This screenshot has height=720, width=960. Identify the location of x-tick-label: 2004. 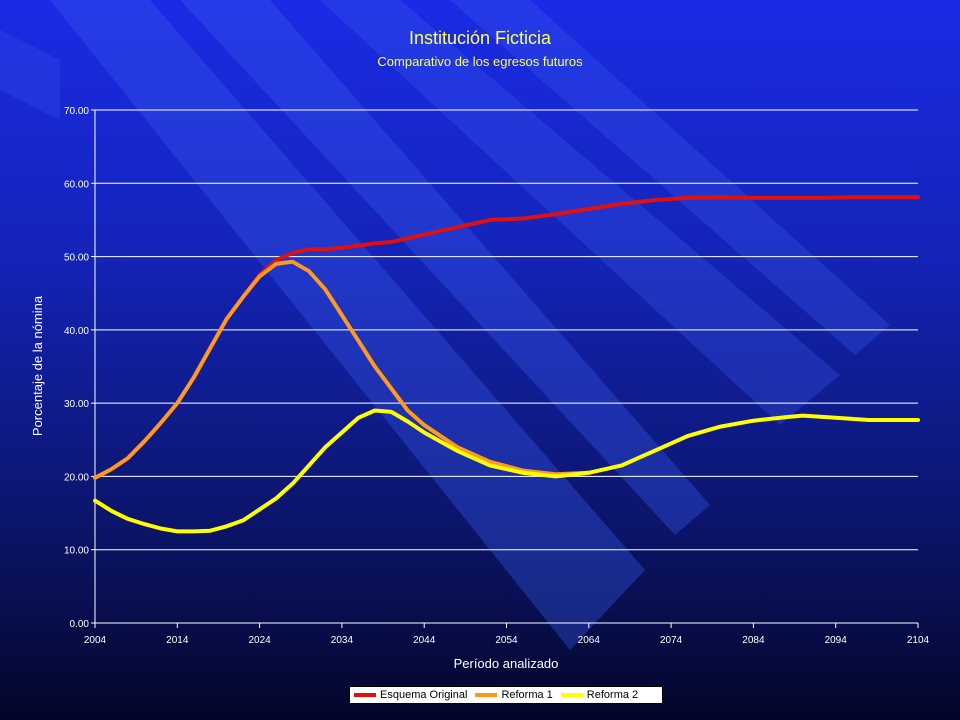
(95, 640).